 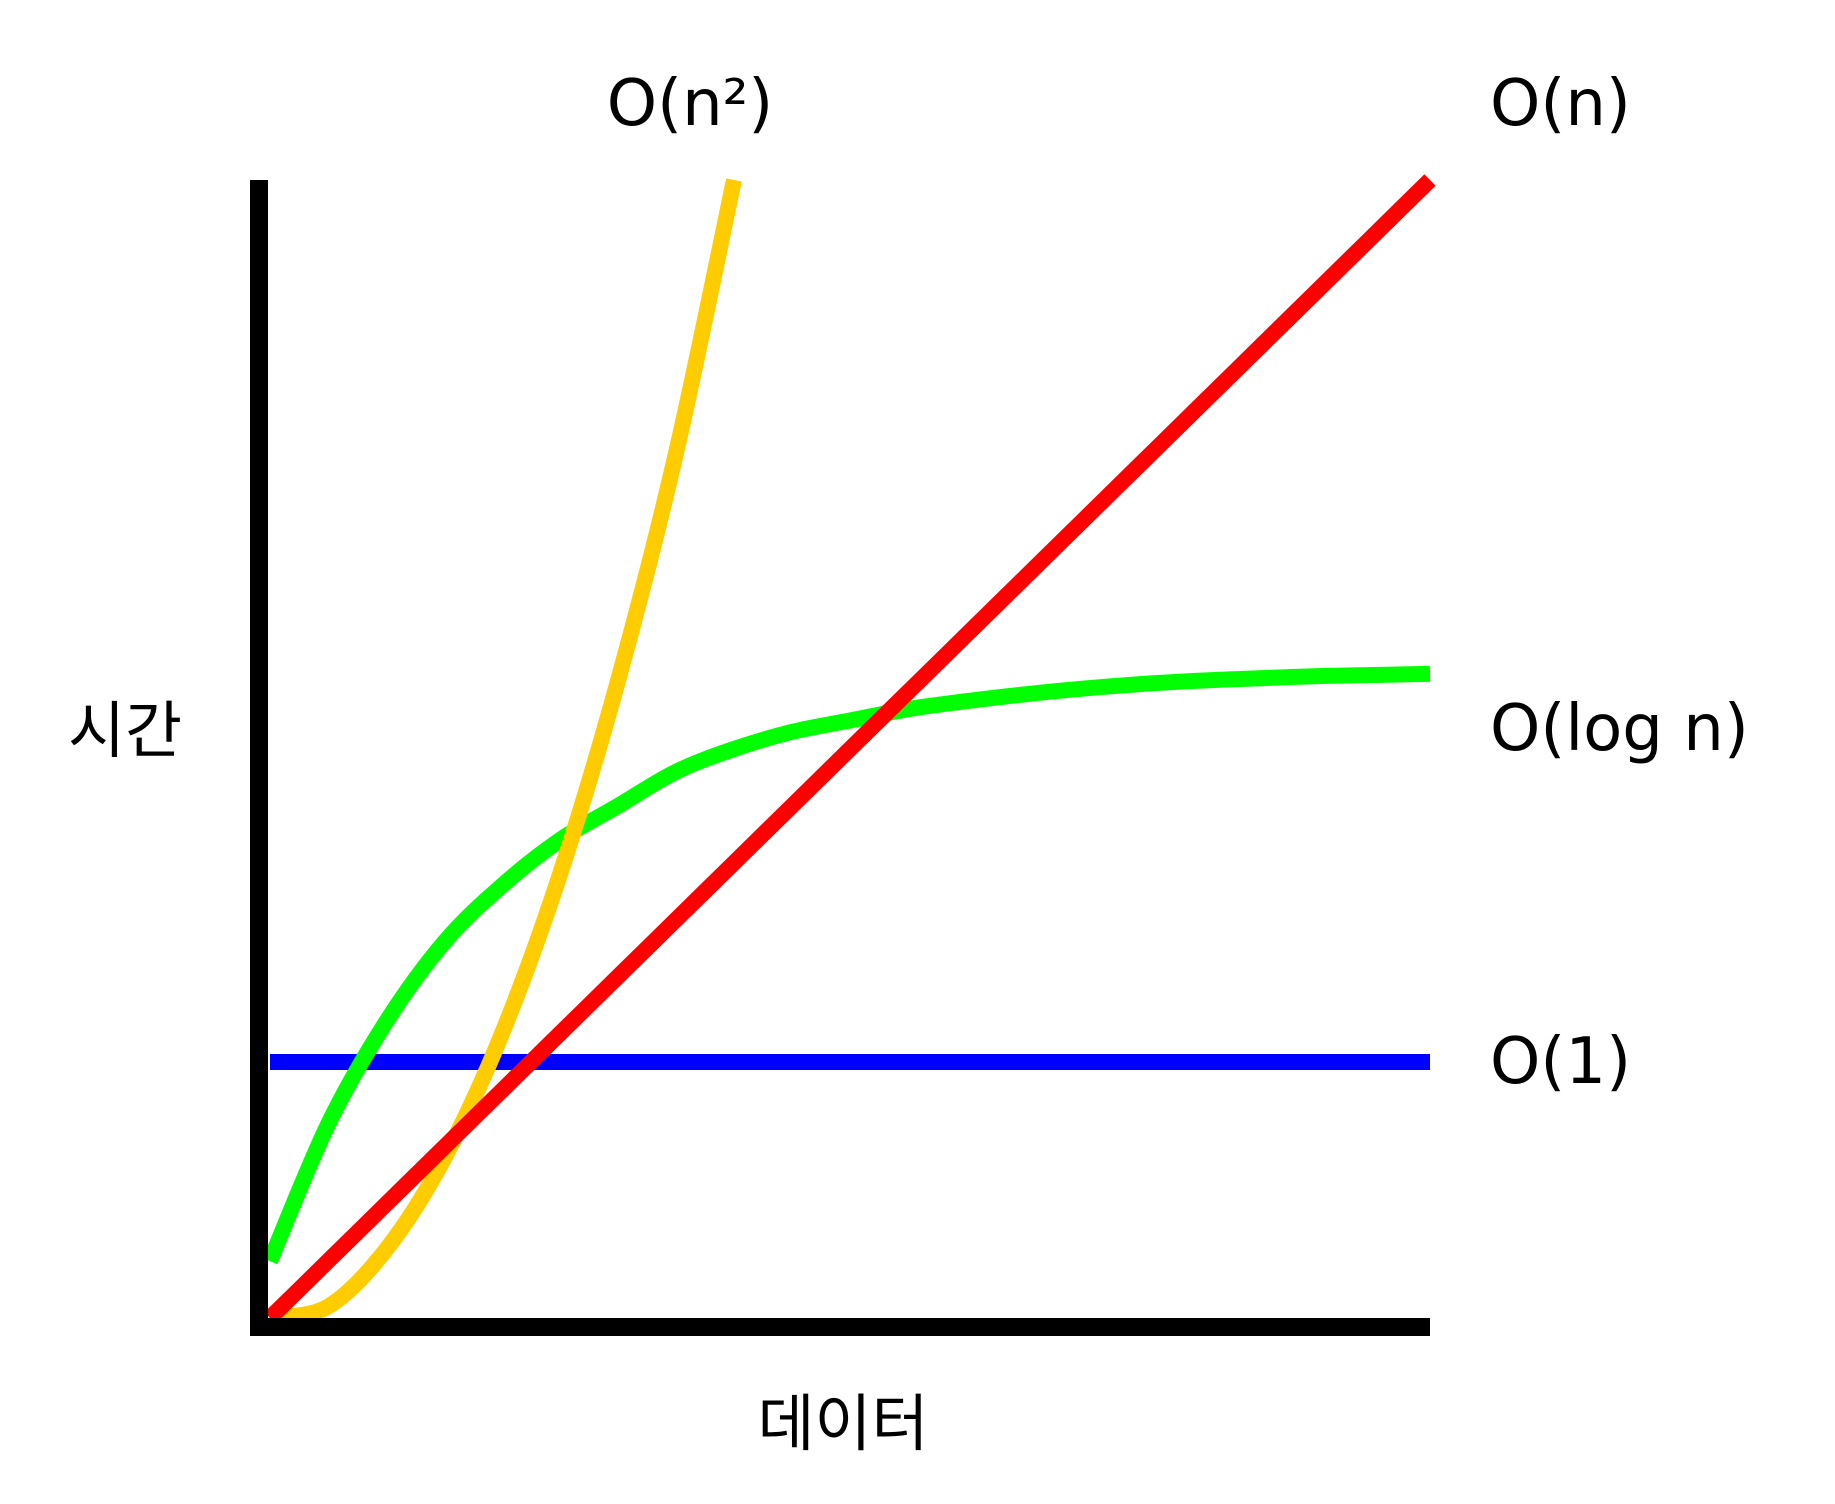 What do you see at coordinates (690, 104) in the screenshot?
I see `series-label-o-n: O(n²)` at bounding box center [690, 104].